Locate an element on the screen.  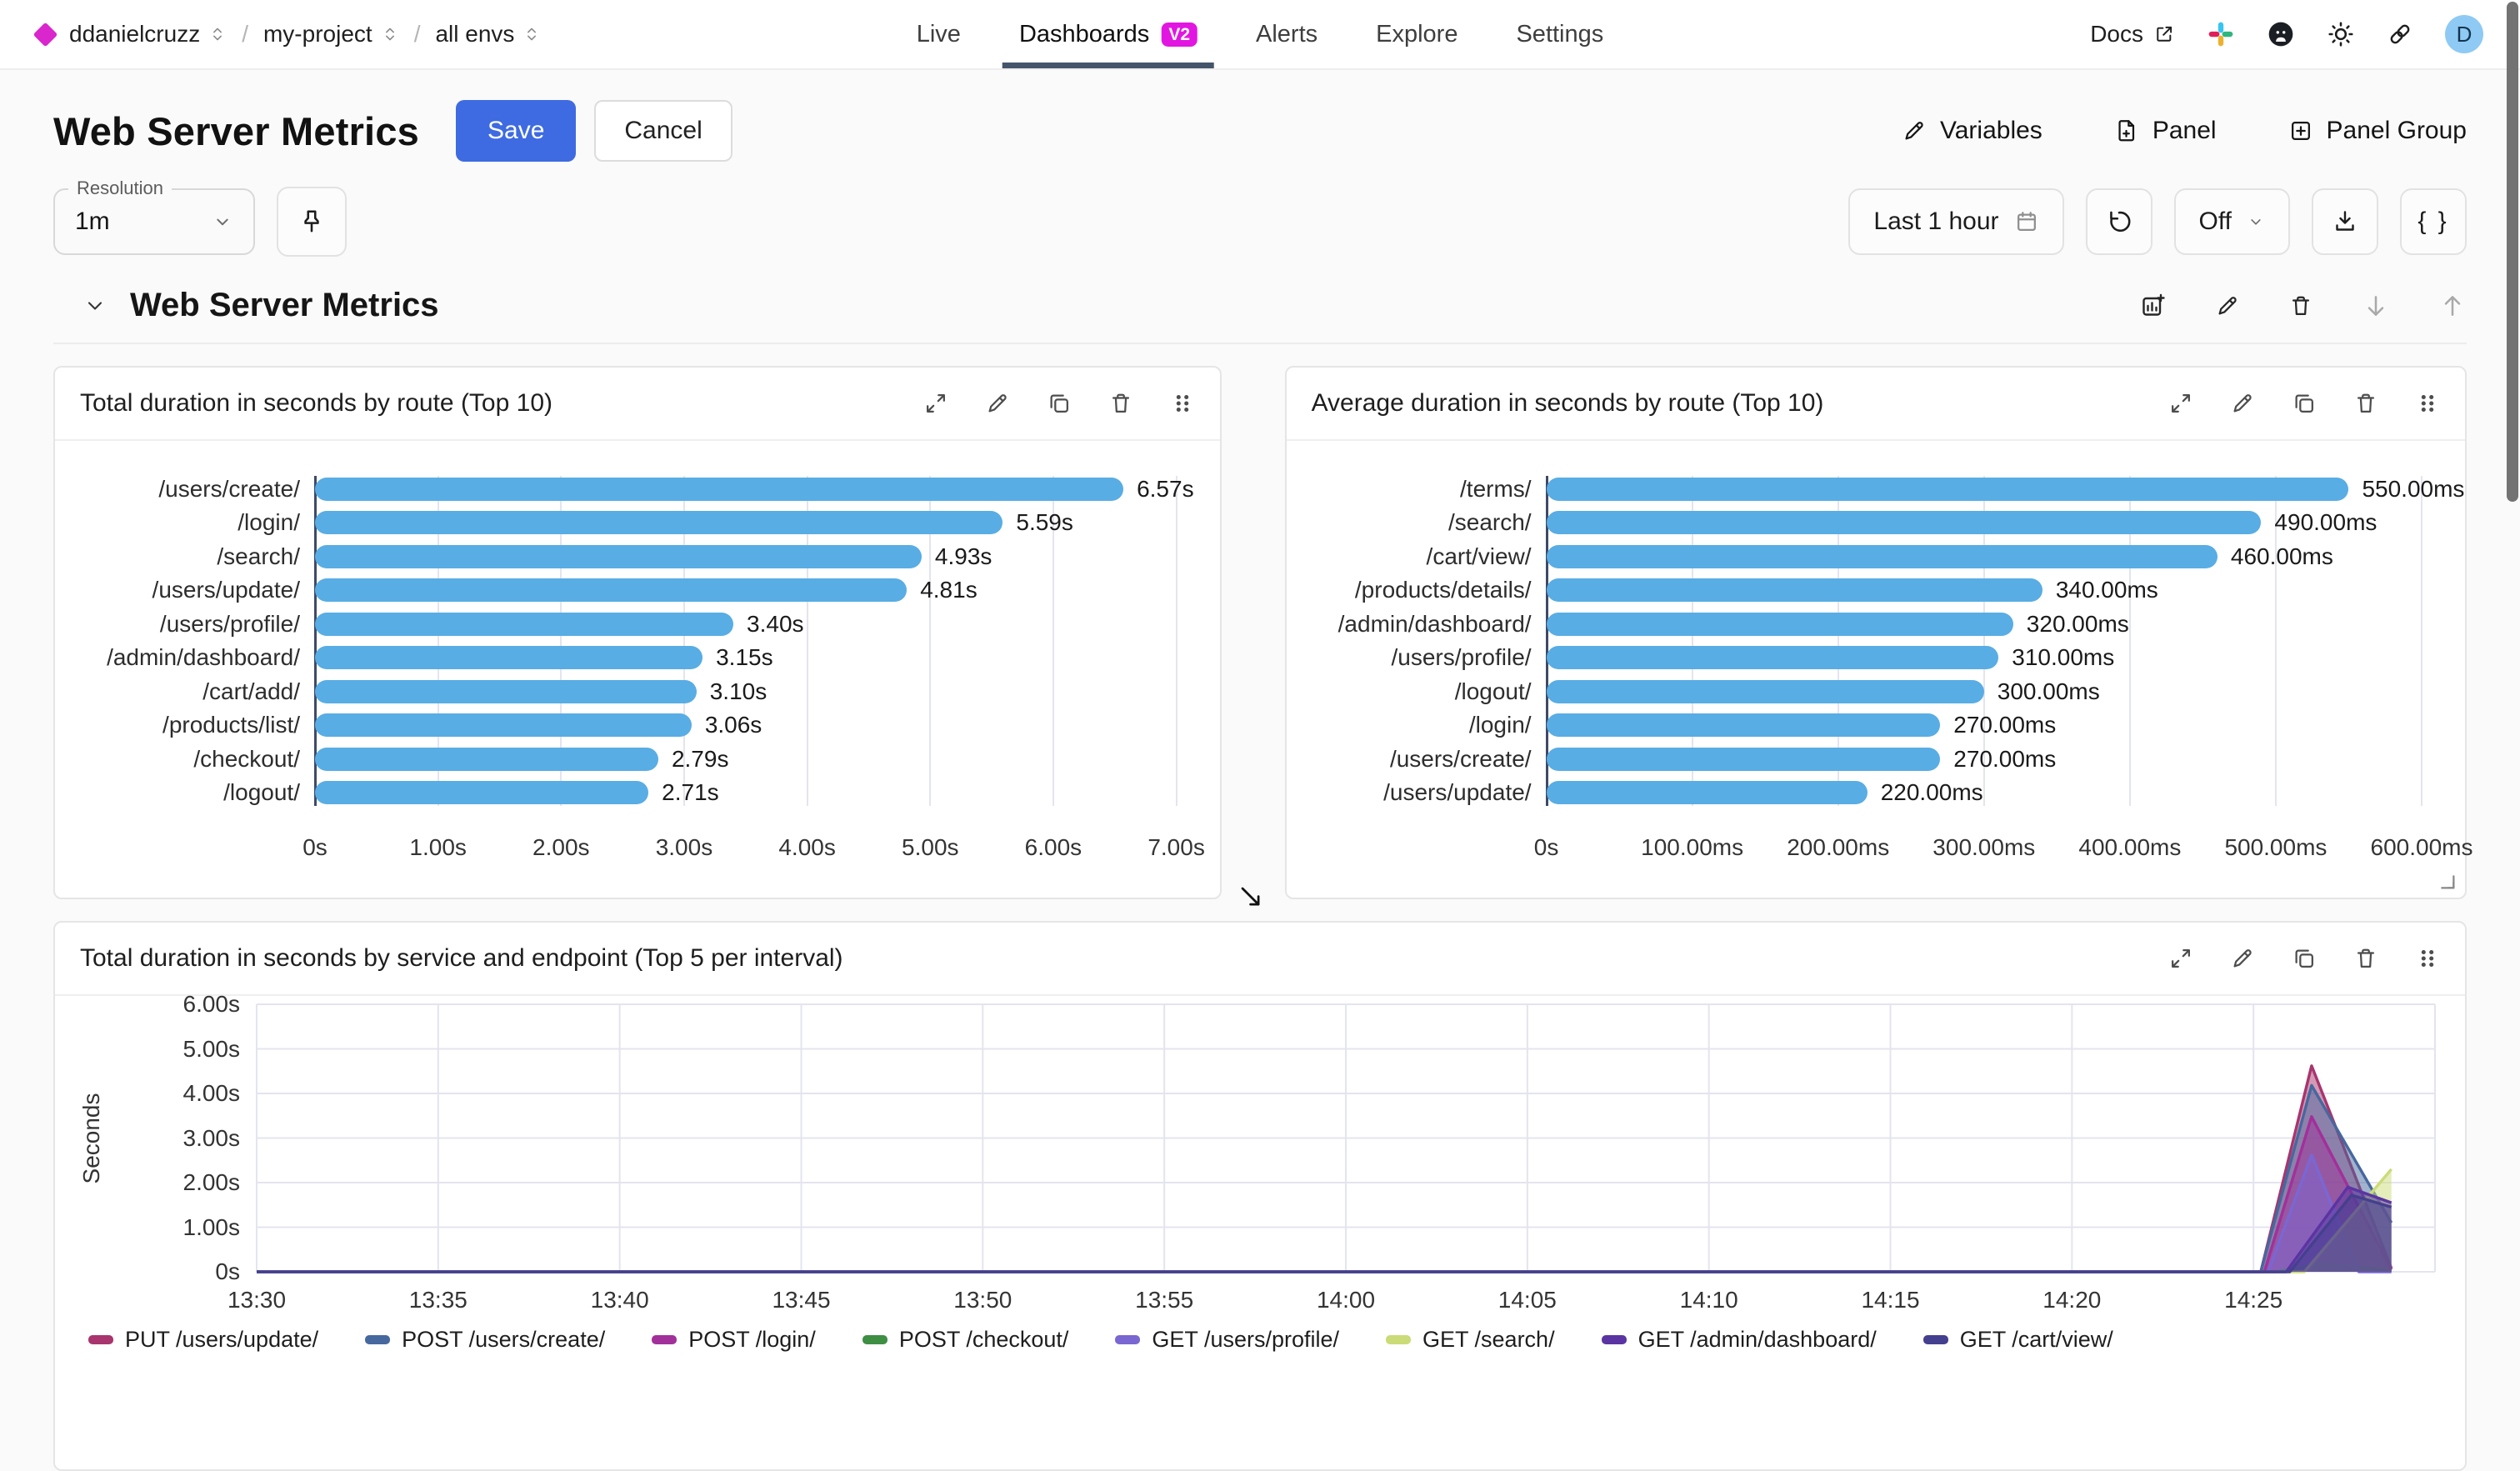
pin-button is located at coordinates (312, 222).